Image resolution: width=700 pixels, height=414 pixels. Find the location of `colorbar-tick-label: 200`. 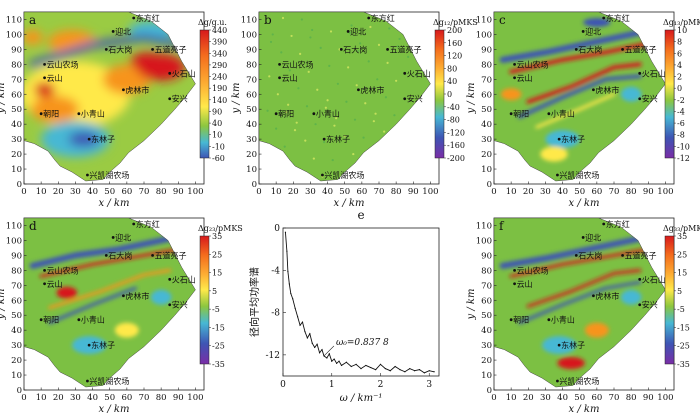

colorbar-tick-label: 200 is located at coordinates (454, 30).